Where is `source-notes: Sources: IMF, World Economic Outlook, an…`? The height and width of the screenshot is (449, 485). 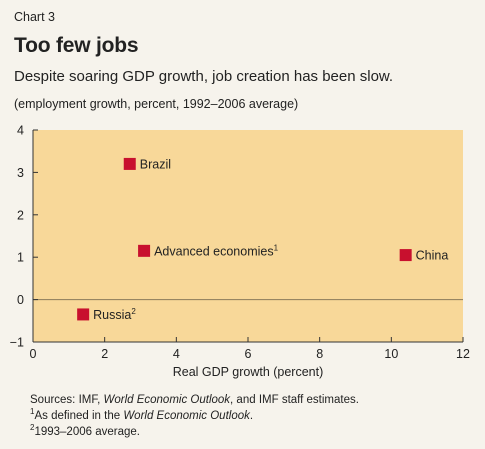
source-notes: Sources: IMF, World Economic Outlook, an… is located at coordinates (194, 416).